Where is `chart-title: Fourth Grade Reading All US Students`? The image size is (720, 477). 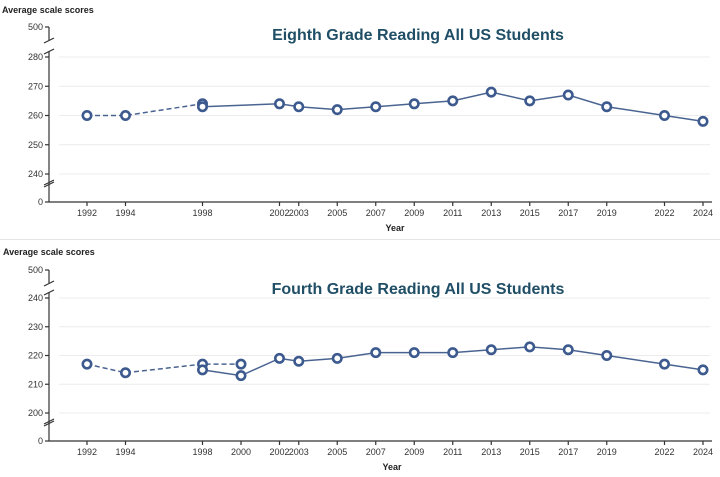
chart-title: Fourth Grade Reading All US Students is located at coordinates (418, 289).